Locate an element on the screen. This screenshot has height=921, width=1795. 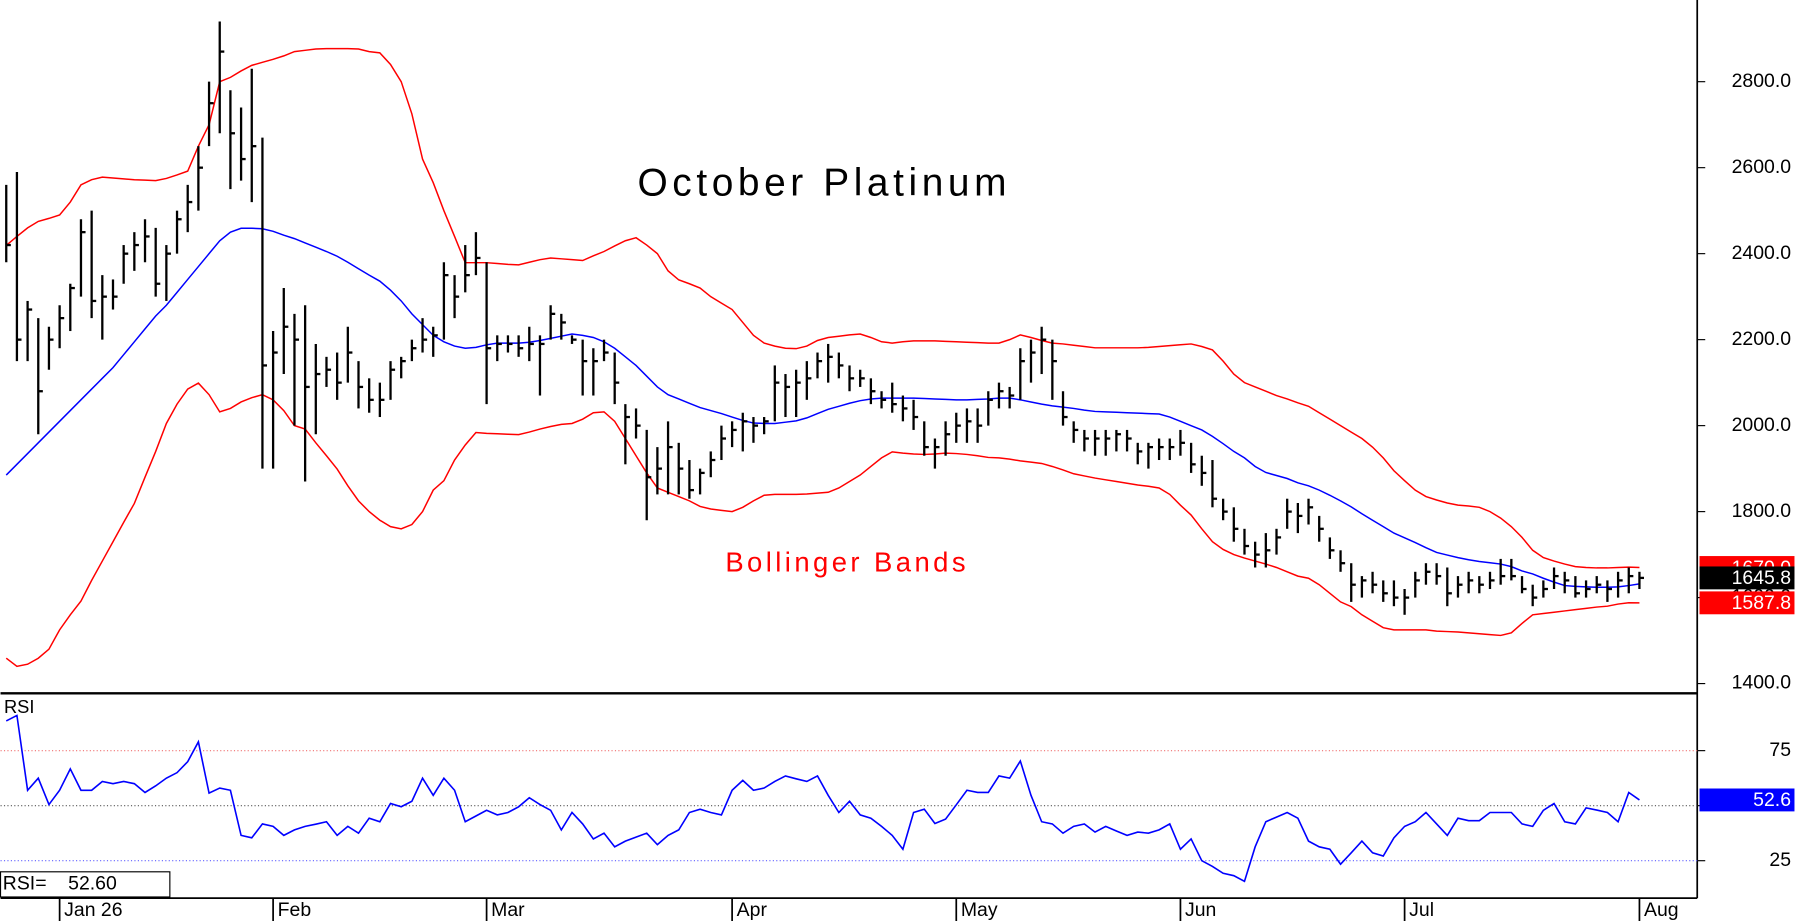
readout-box is located at coordinates (85, 884).